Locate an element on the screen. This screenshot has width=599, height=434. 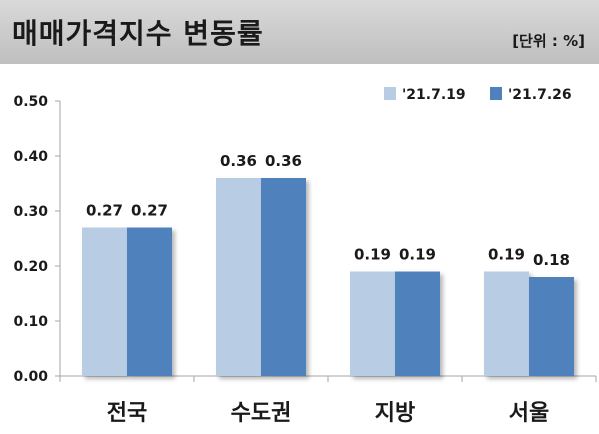
category-label: 서울 is located at coordinates (529, 413).